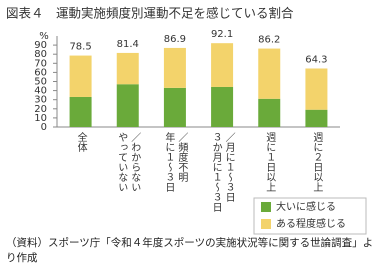 The height and width of the screenshot is (274, 379). I want to click on x-tick-label: 全体, so click(81, 142).